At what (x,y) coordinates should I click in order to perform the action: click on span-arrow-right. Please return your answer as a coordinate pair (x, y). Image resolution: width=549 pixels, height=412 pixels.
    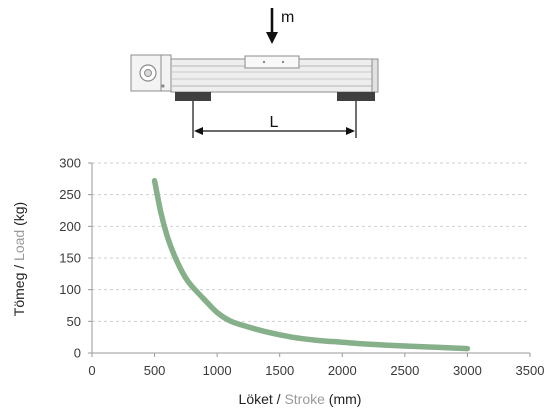
    Looking at the image, I should click on (350, 131).